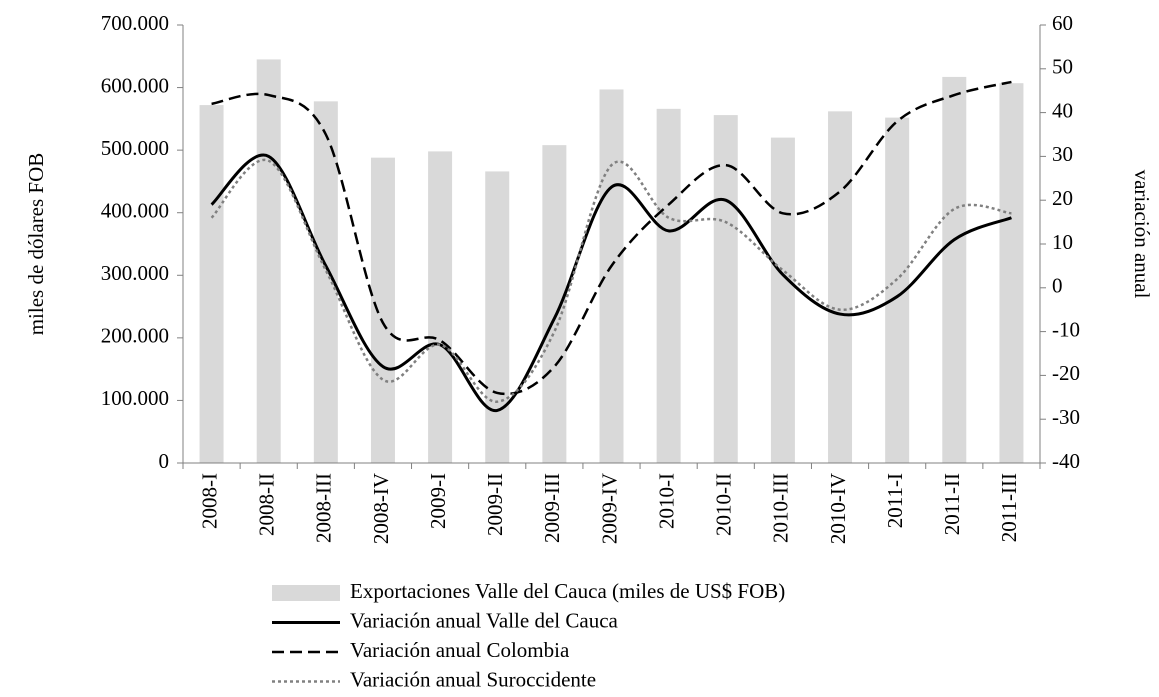  Describe the element at coordinates (895, 500) in the screenshot. I see `x-tick-label: 2011-I` at that location.